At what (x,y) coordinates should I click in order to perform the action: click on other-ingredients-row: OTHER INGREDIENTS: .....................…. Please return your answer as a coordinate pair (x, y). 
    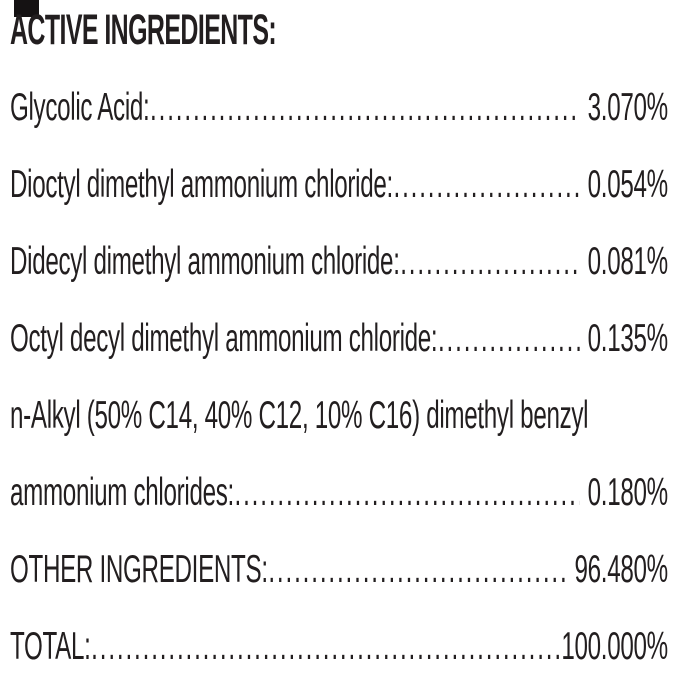
    Looking at the image, I should click on (344, 571).